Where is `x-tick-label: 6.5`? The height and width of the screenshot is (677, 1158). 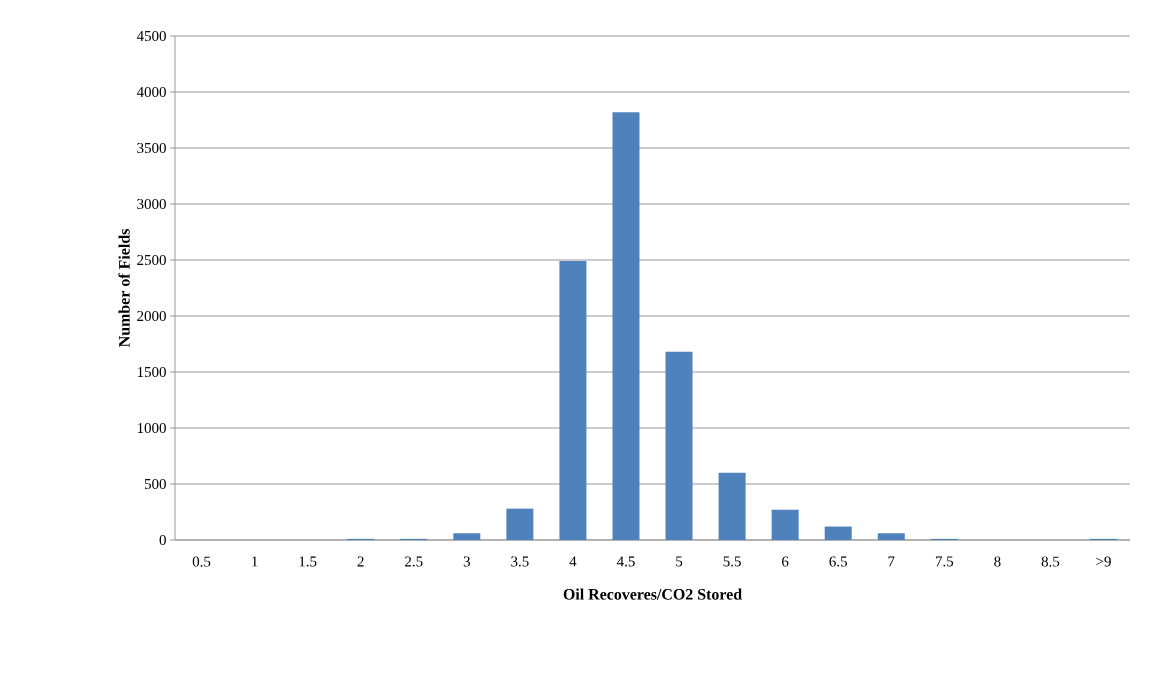
x-tick-label: 6.5 is located at coordinates (838, 561).